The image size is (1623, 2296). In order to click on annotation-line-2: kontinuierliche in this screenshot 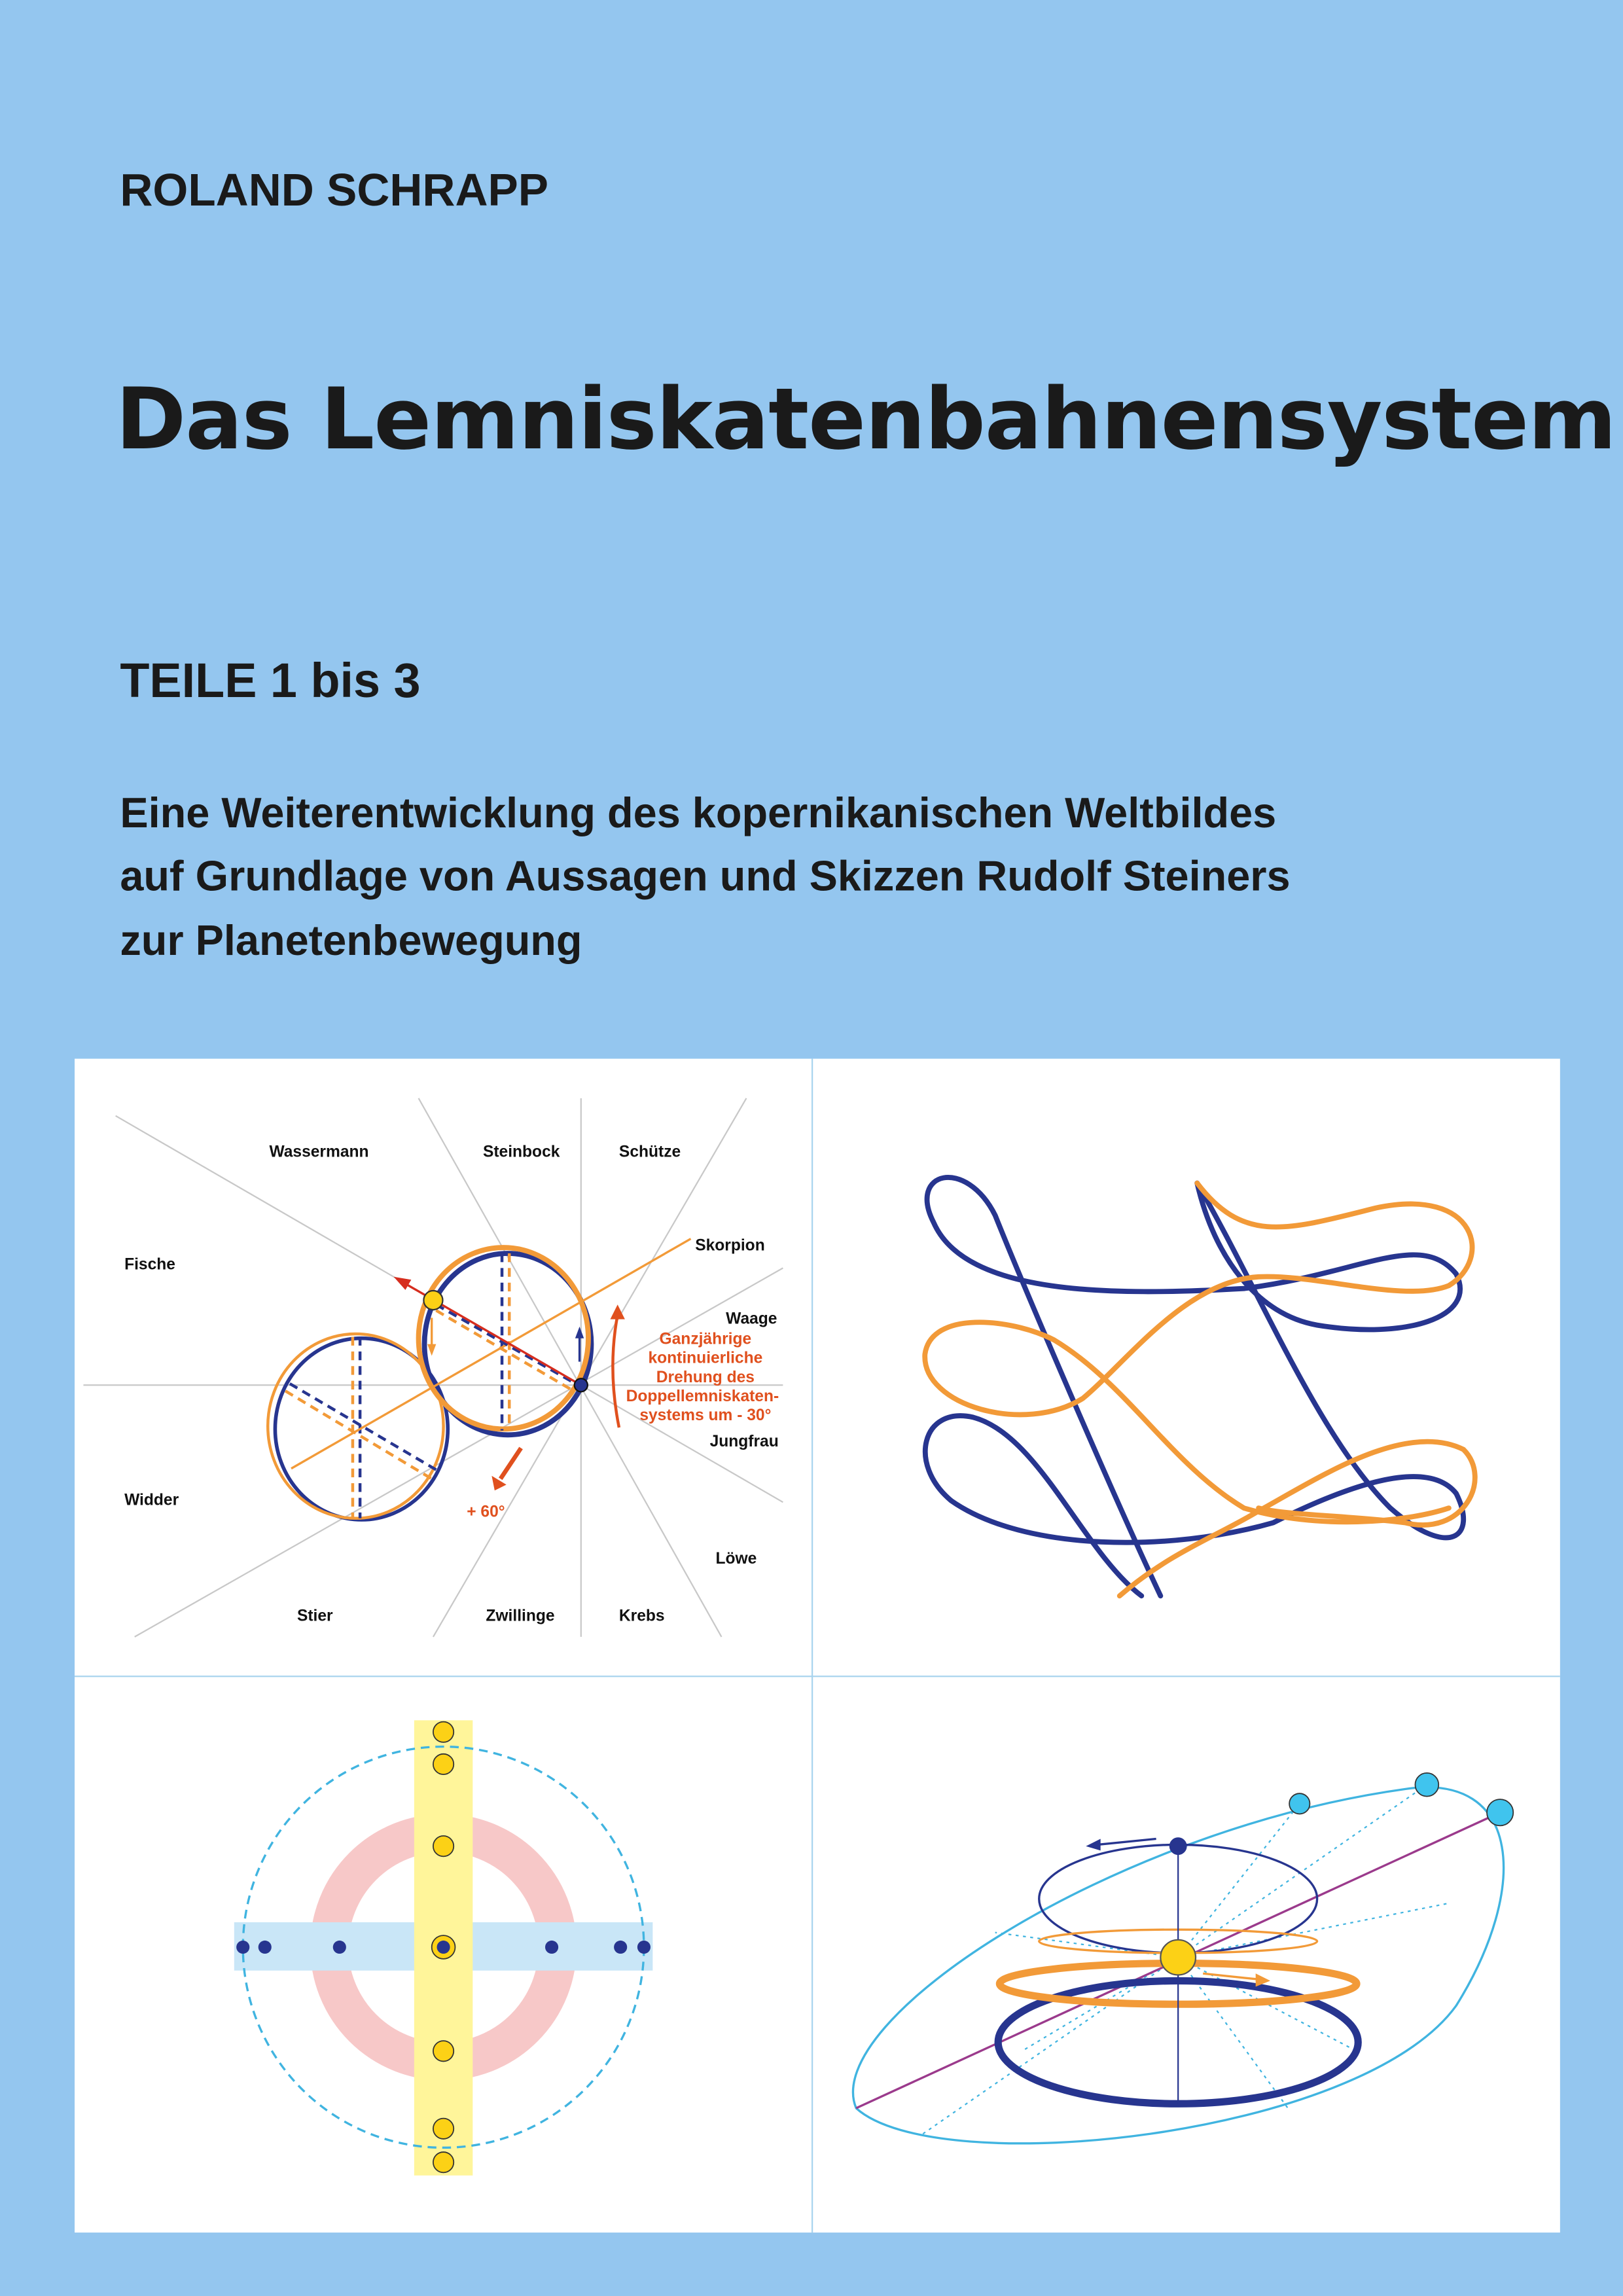, I will do `click(705, 1359)`.